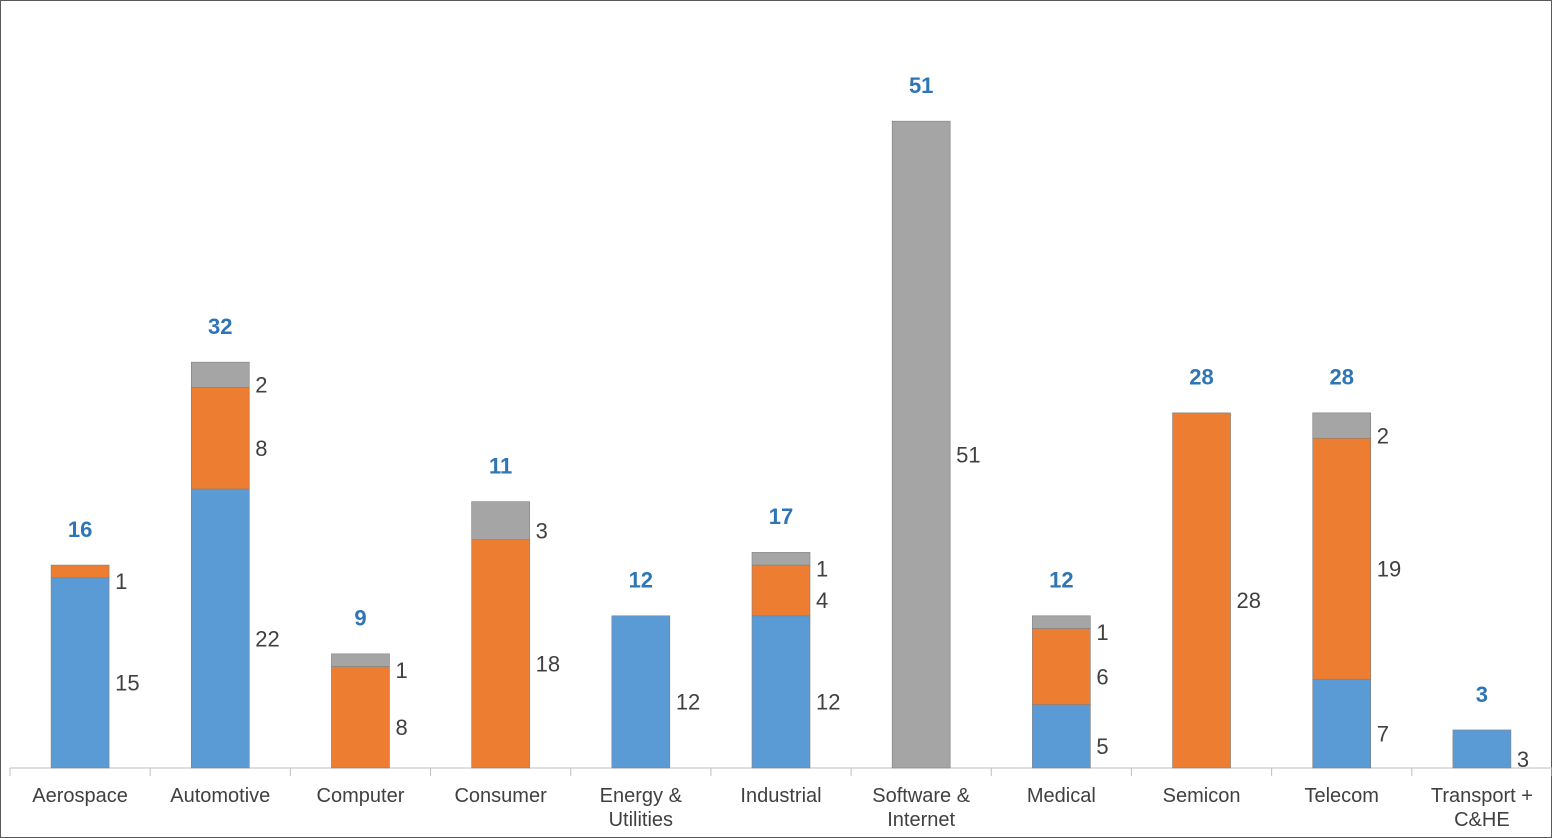 The width and height of the screenshot is (1552, 838). I want to click on x-tick-label: Software & Internet, so click(921, 808).